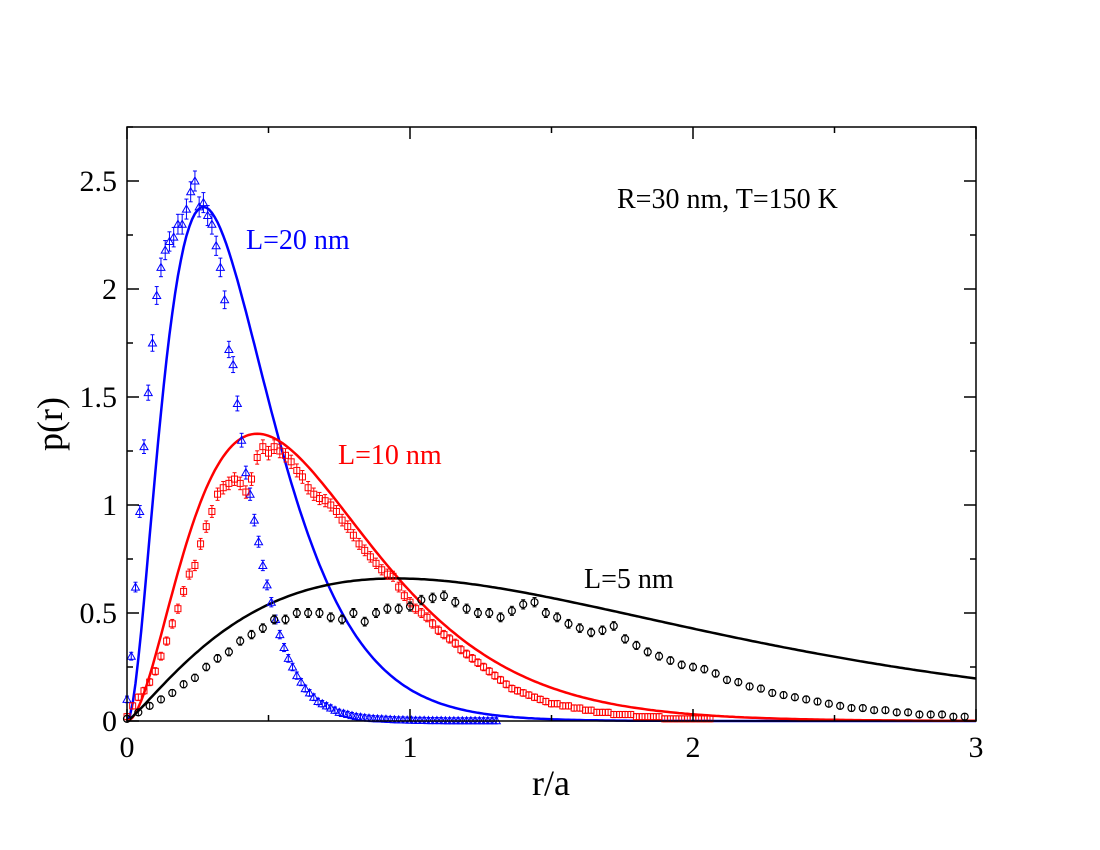  I want to click on l10-annotation: L=10 nm, so click(390, 455).